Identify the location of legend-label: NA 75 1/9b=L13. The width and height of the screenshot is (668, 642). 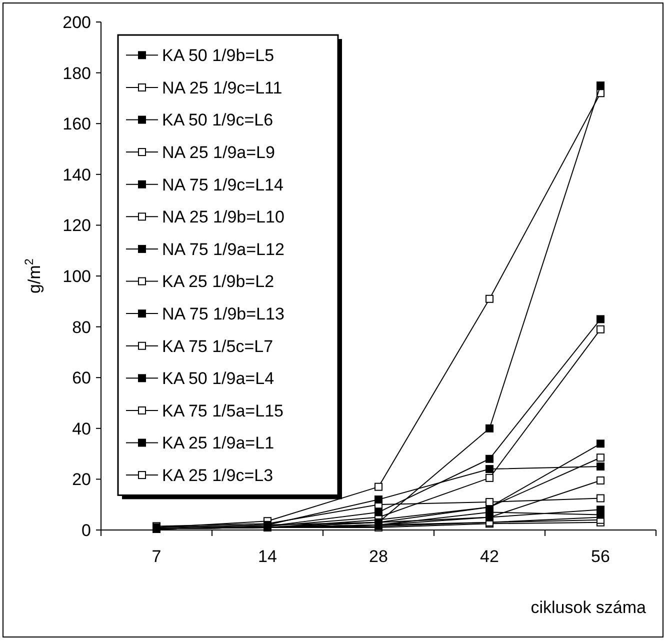
(223, 314).